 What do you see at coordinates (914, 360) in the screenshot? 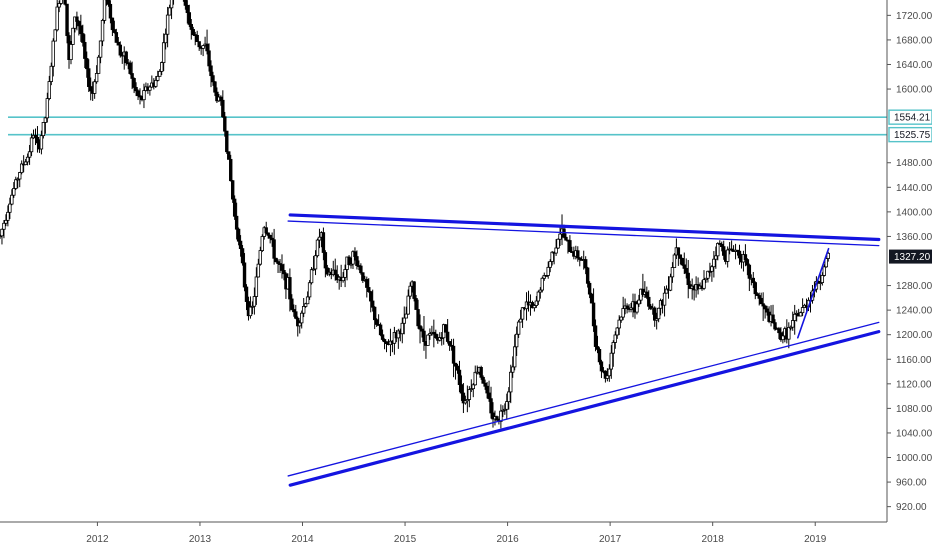
I see `y-tick-label: 1160.00` at bounding box center [914, 360].